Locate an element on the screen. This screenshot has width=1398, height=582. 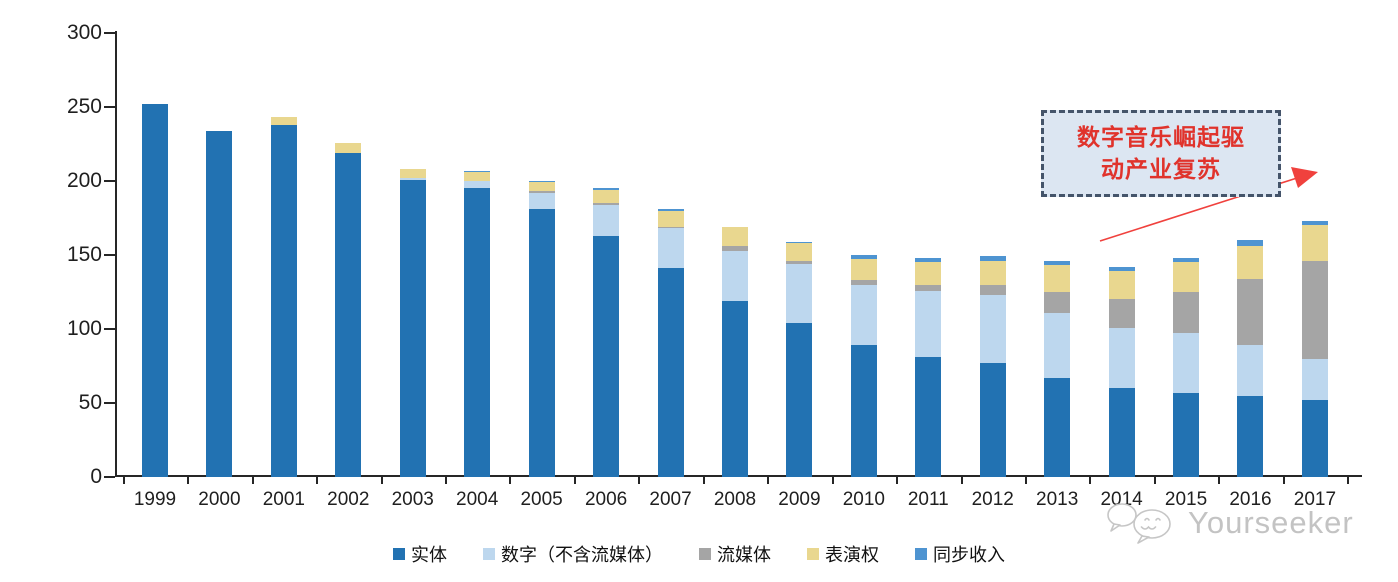
legend-label: 数字（不含流媒体） is located at coordinates (582, 555).